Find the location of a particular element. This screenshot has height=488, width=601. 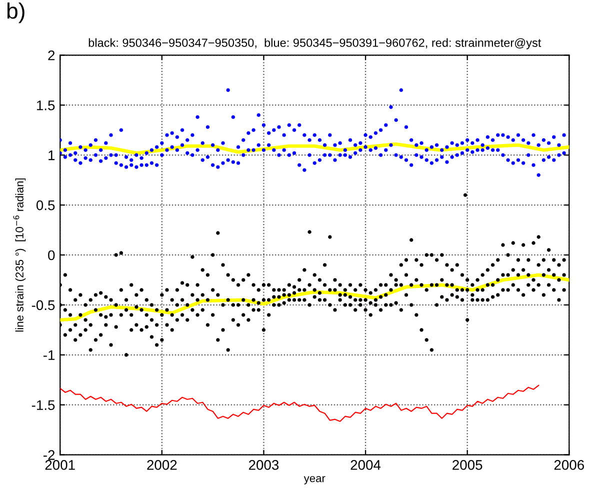

chart-title: black: 950346−950347−950350, blue: 950345−950391−960762, red: strainmeter@yst is located at coordinates (315, 44).